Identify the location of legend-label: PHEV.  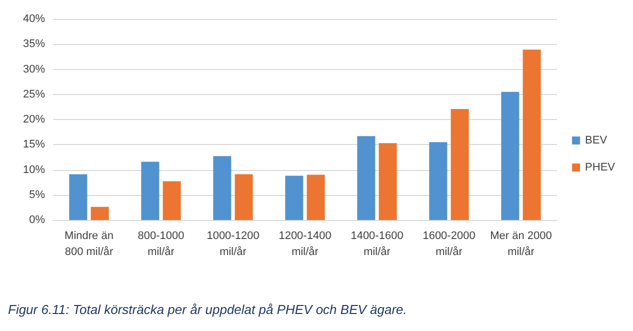
(600, 168).